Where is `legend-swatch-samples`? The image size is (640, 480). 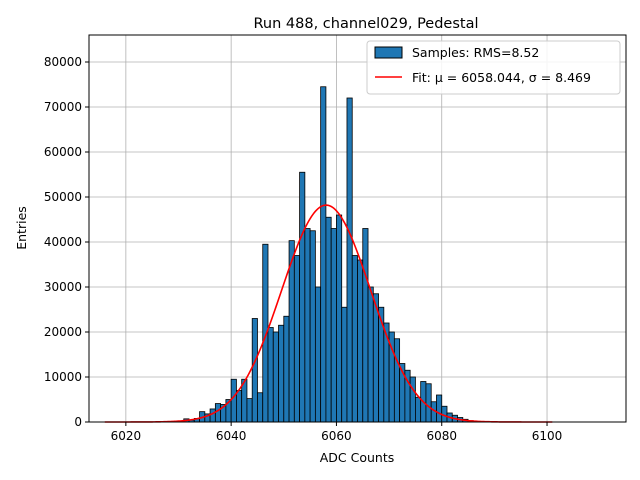 legend-swatch-samples is located at coordinates (388, 52).